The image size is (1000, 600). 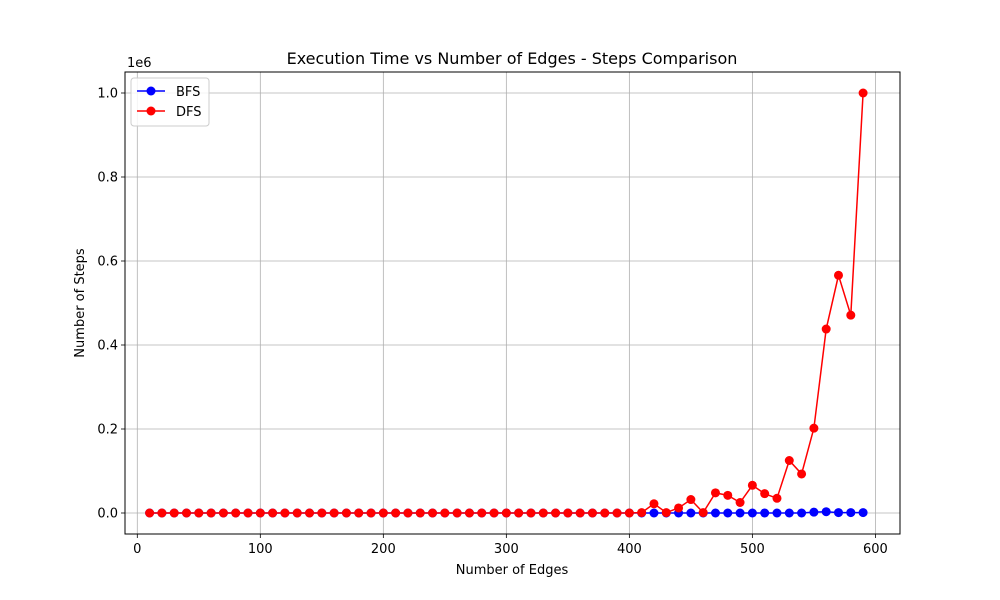 What do you see at coordinates (139, 63) in the screenshot?
I see `y-offset-label: 1e6` at bounding box center [139, 63].